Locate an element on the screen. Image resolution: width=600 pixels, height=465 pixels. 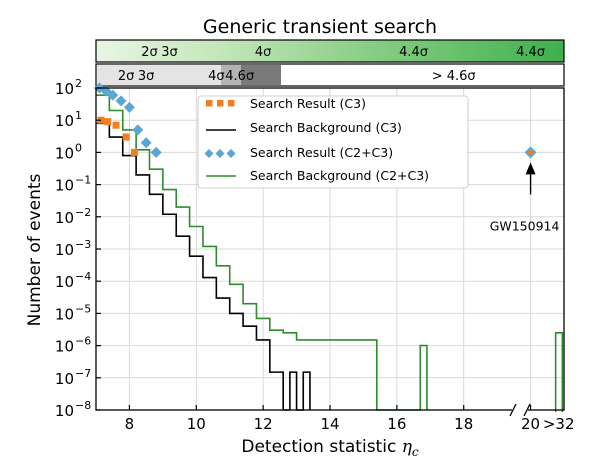
x-tick-label: 20 is located at coordinates (530, 424).